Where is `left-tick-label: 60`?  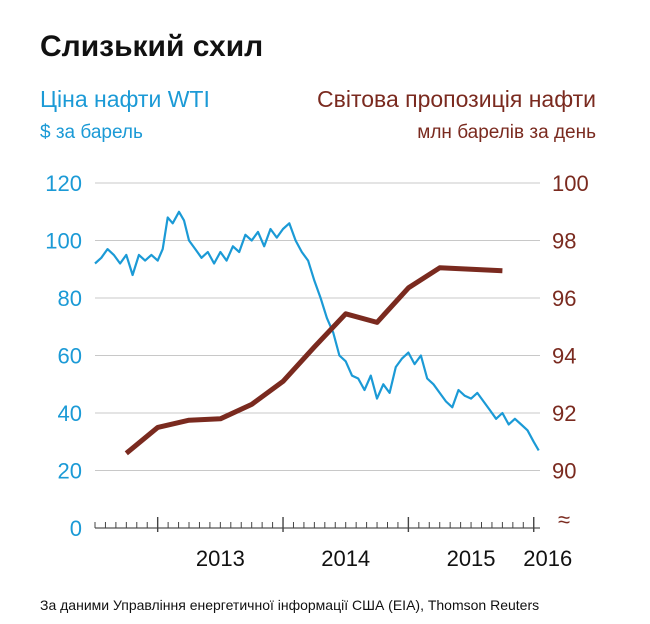
left-tick-label: 60 is located at coordinates (70, 356).